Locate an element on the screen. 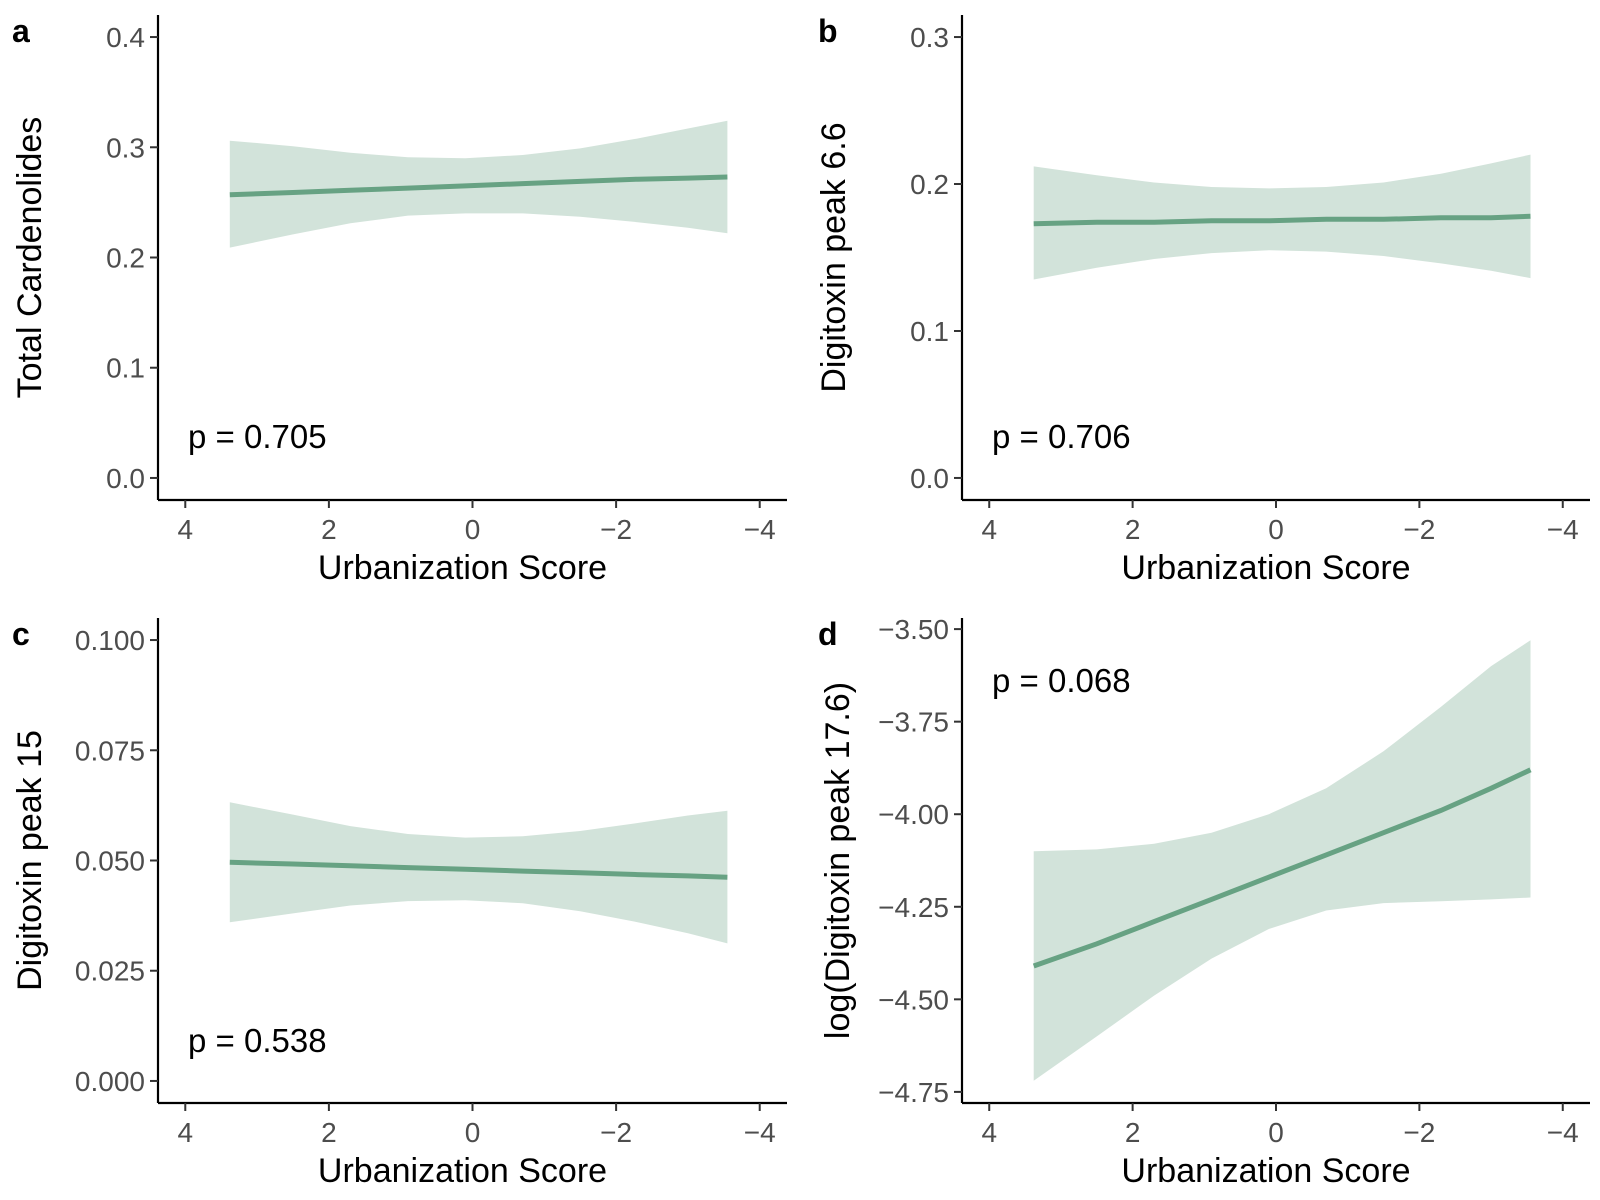 Image resolution: width=1600 pixels, height=1200 pixels. y-tick-label: −3.75 is located at coordinates (913, 722).